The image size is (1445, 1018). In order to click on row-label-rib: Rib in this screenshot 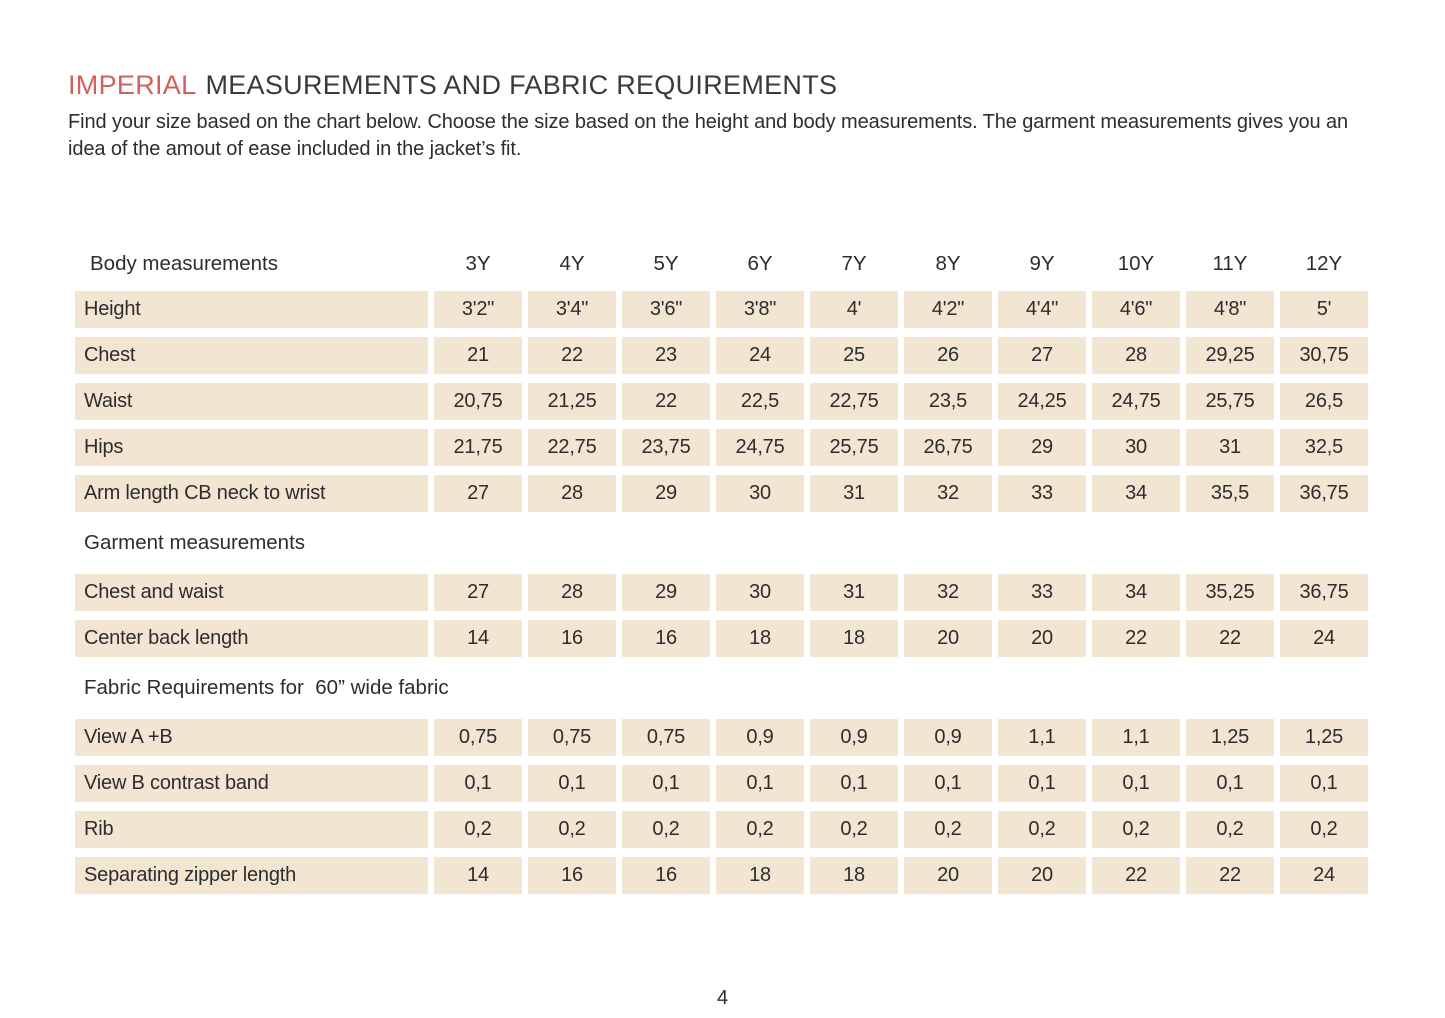, I will do `click(251, 829)`.